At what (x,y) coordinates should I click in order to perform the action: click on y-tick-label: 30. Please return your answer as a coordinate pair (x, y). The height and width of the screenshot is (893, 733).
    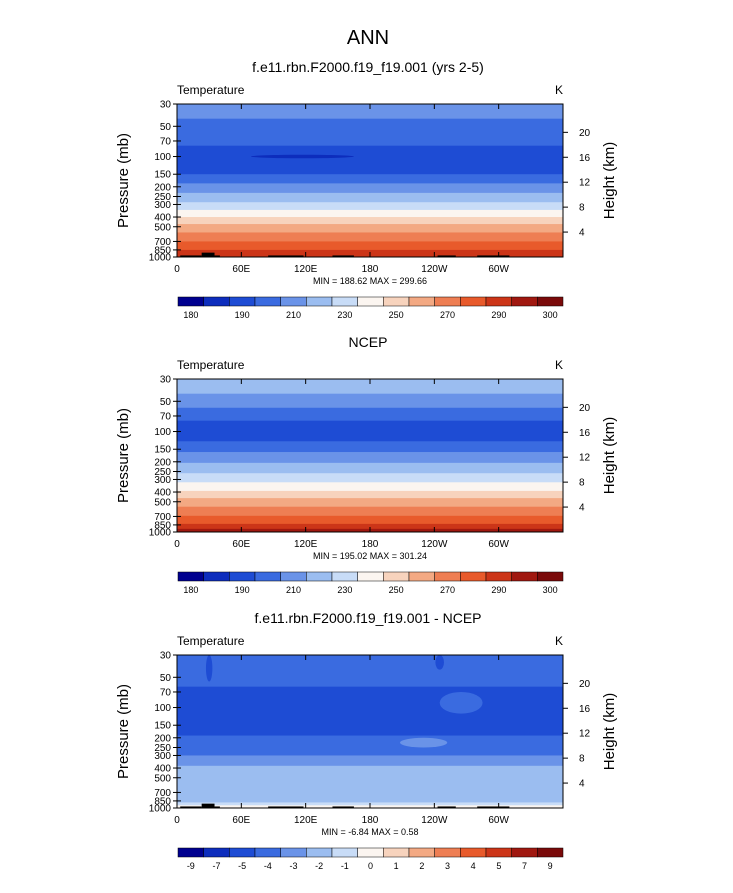
    Looking at the image, I should click on (166, 380).